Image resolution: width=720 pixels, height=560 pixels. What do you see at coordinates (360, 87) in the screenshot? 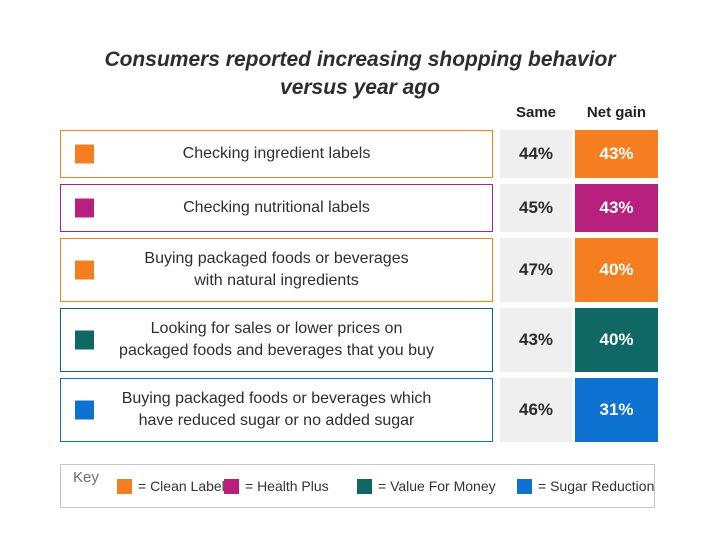
I see `title-line-2: versus year ago` at bounding box center [360, 87].